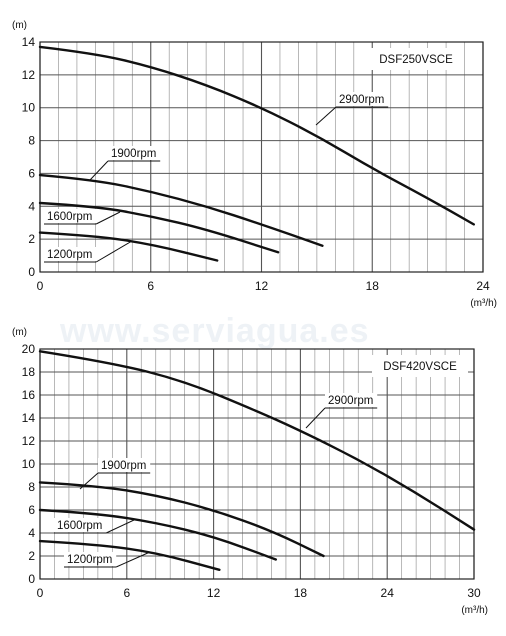 This screenshot has height=636, width=506. I want to click on model-label: DSF420VSCE, so click(420, 367).